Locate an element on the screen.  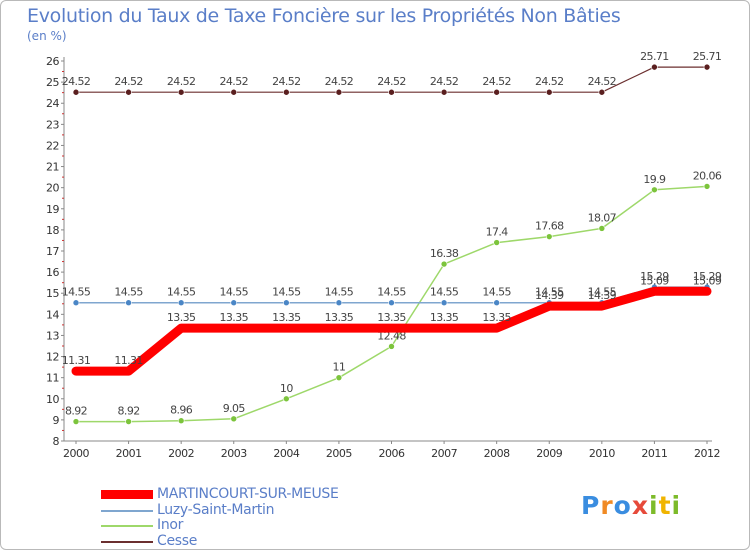
y-tick-label: 12 is located at coordinates (52, 357).